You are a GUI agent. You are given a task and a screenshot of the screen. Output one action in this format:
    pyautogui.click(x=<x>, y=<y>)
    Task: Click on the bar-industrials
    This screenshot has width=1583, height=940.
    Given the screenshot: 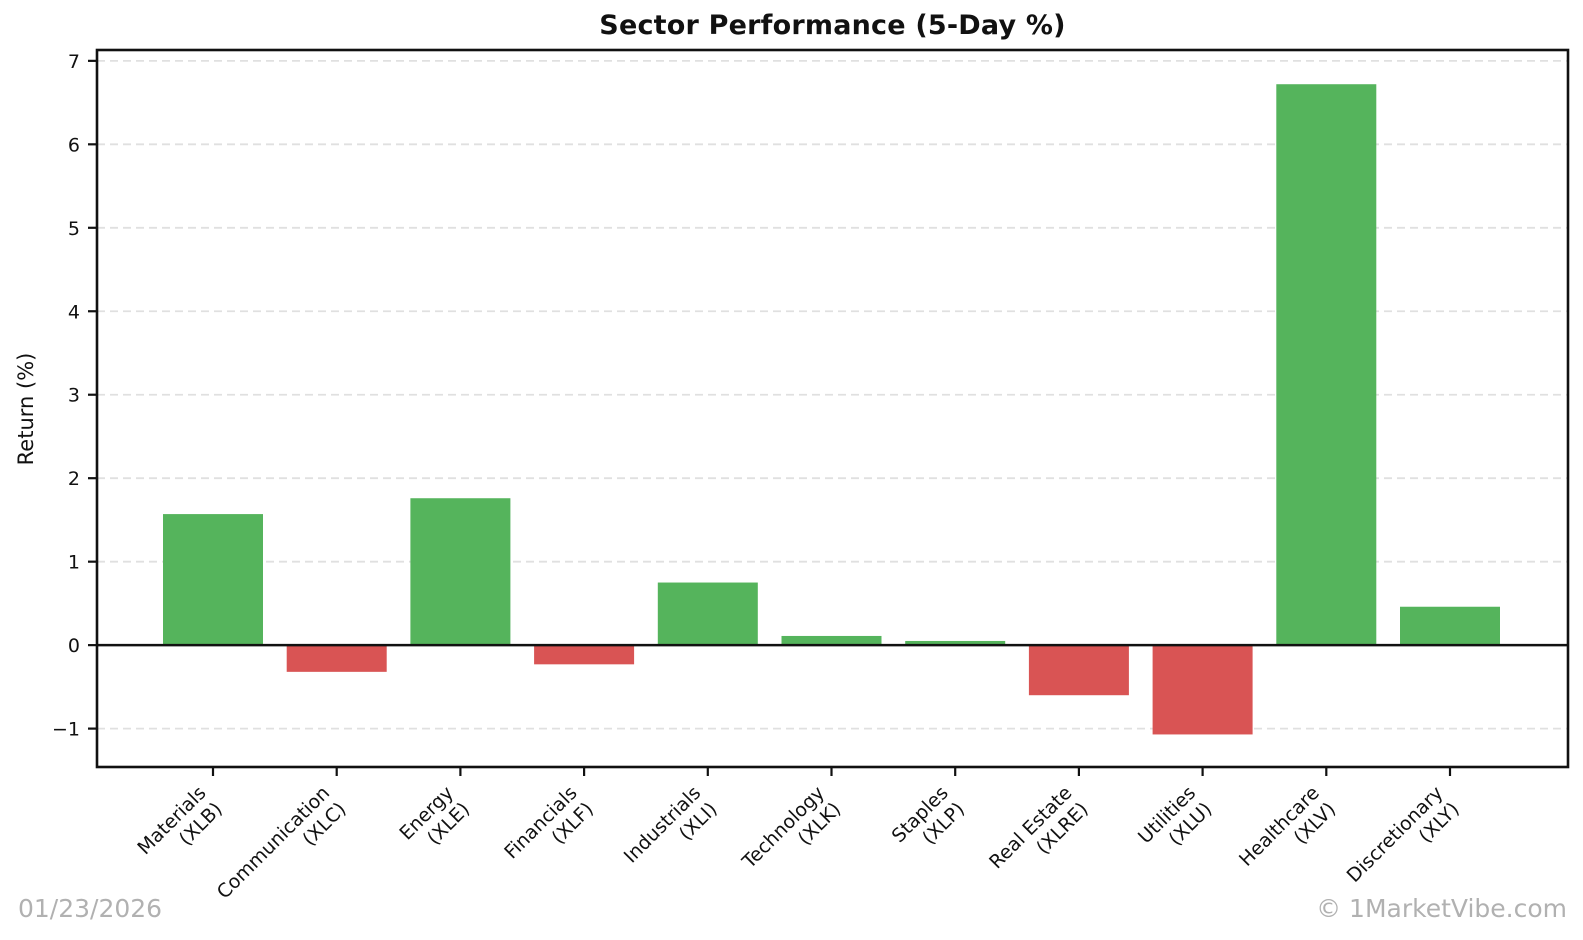 What is the action you would take?
    pyautogui.click(x=707, y=614)
    